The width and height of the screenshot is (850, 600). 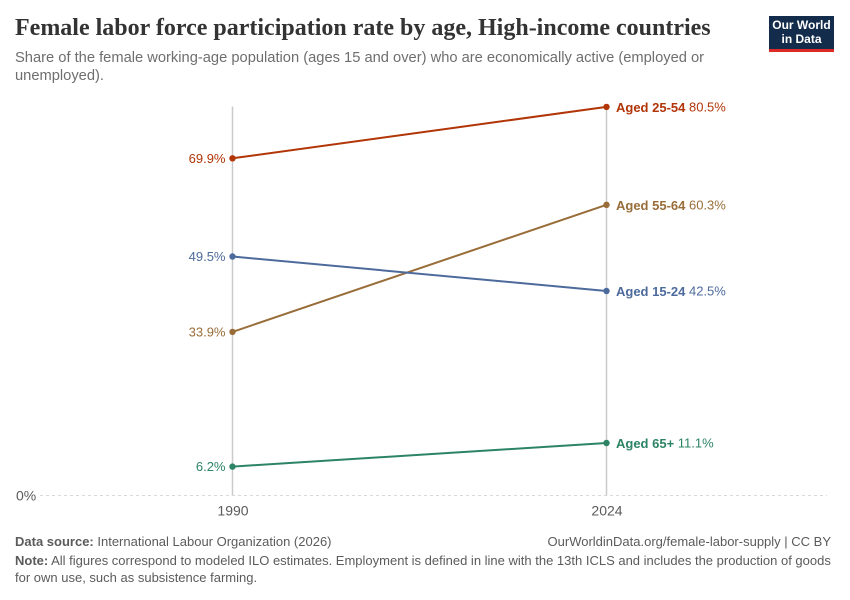 What do you see at coordinates (665, 443) in the screenshot?
I see `svg-text: Aged 65+ 11.1%` at bounding box center [665, 443].